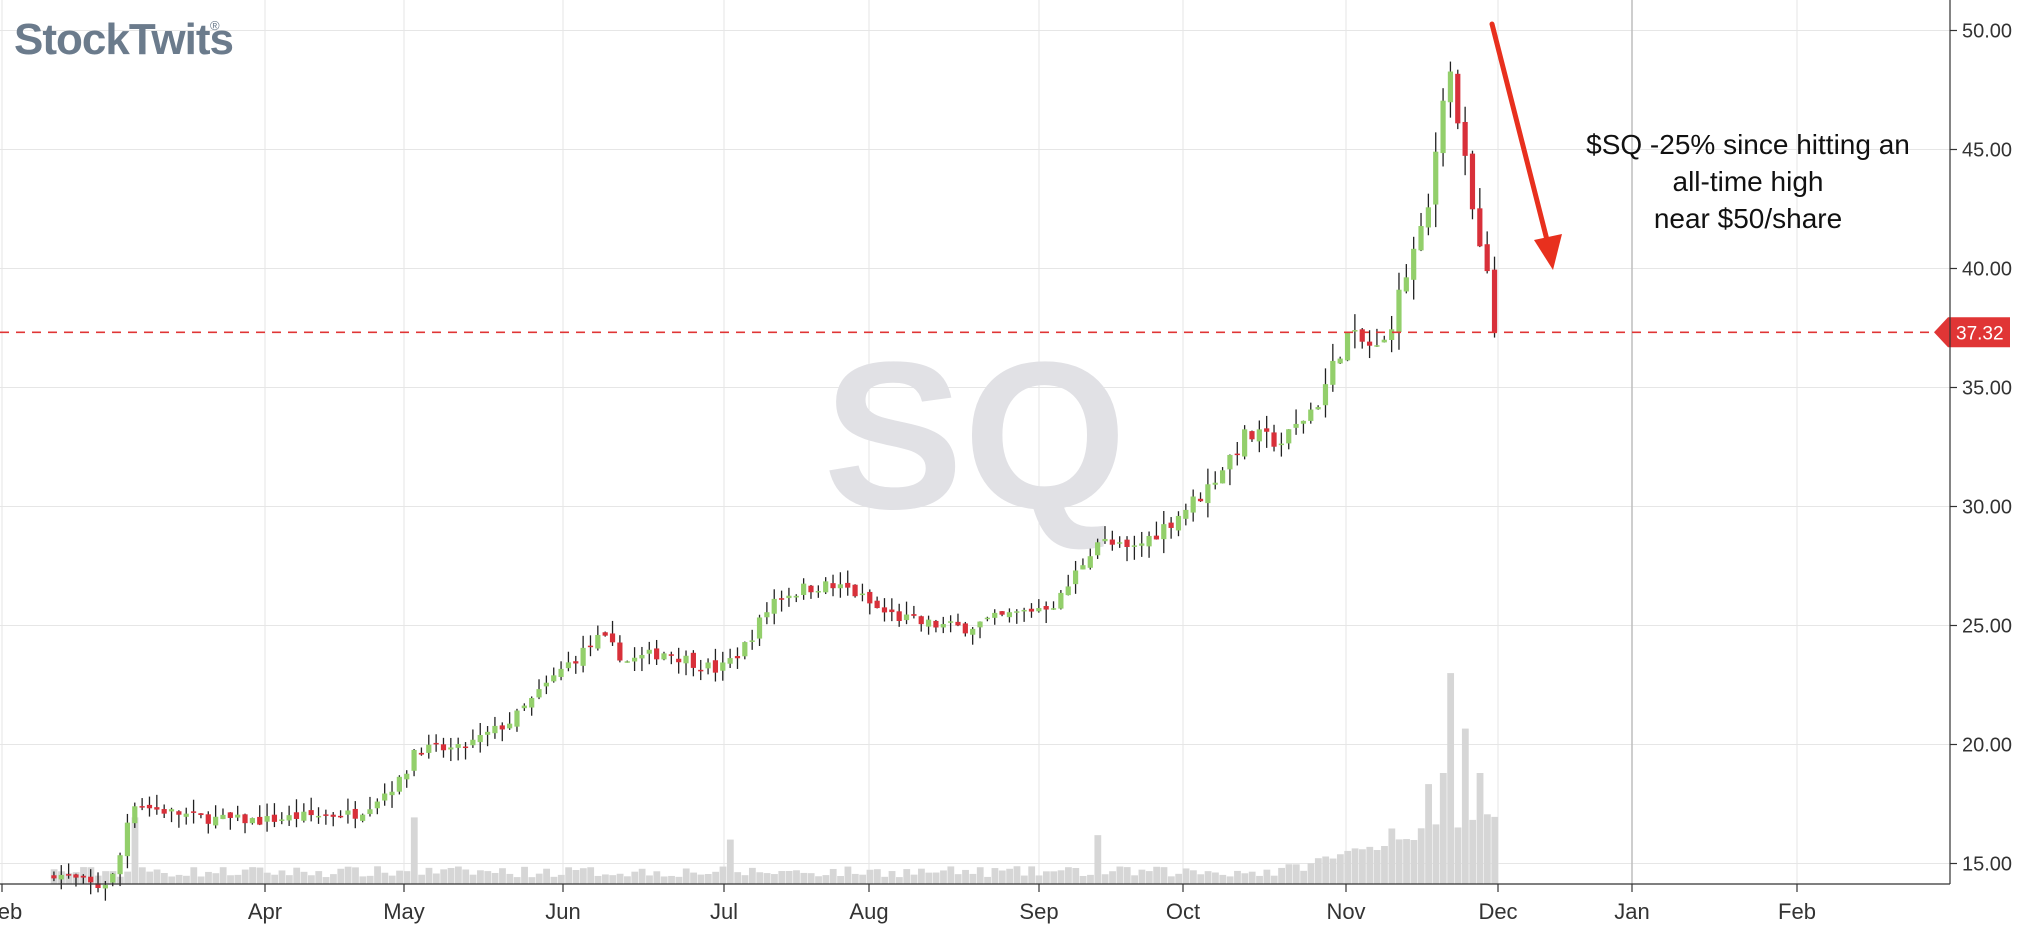 This screenshot has width=2018, height=930. Describe the element at coordinates (1987, 32) in the screenshot. I see `y-tick-label: 50.00` at that location.